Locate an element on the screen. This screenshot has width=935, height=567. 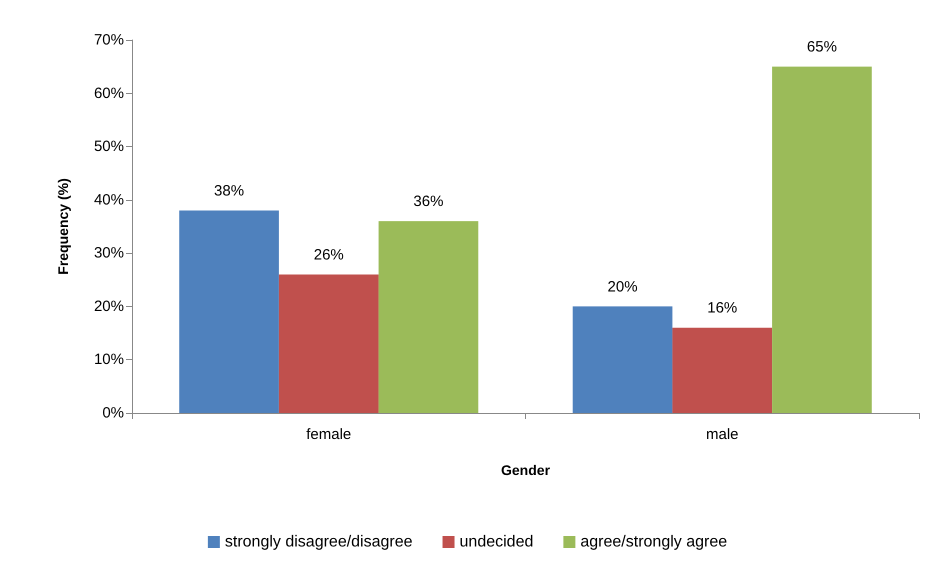
x-axis-title: Gender is located at coordinates (525, 470).